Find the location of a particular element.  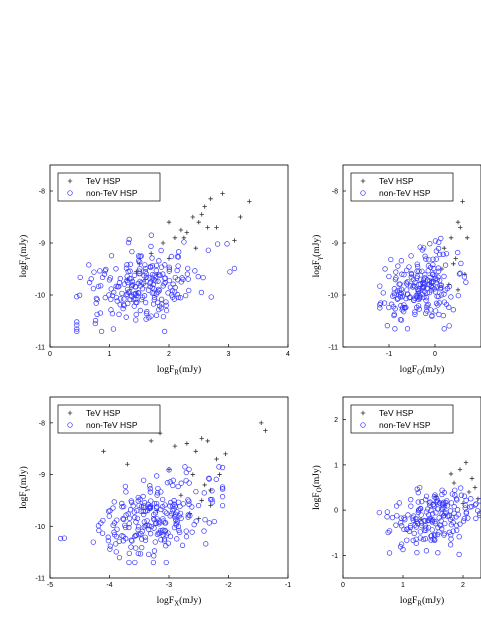

legend: TeV HSP non-TeV HSP is located at coordinates (109, 187).